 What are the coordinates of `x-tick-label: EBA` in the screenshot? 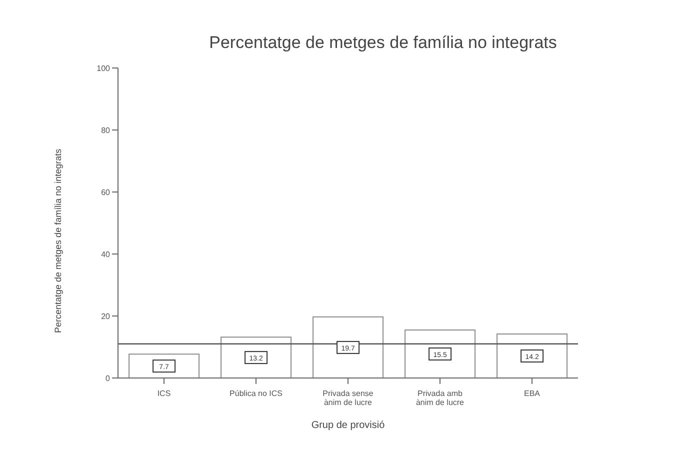 It's located at (532, 393).